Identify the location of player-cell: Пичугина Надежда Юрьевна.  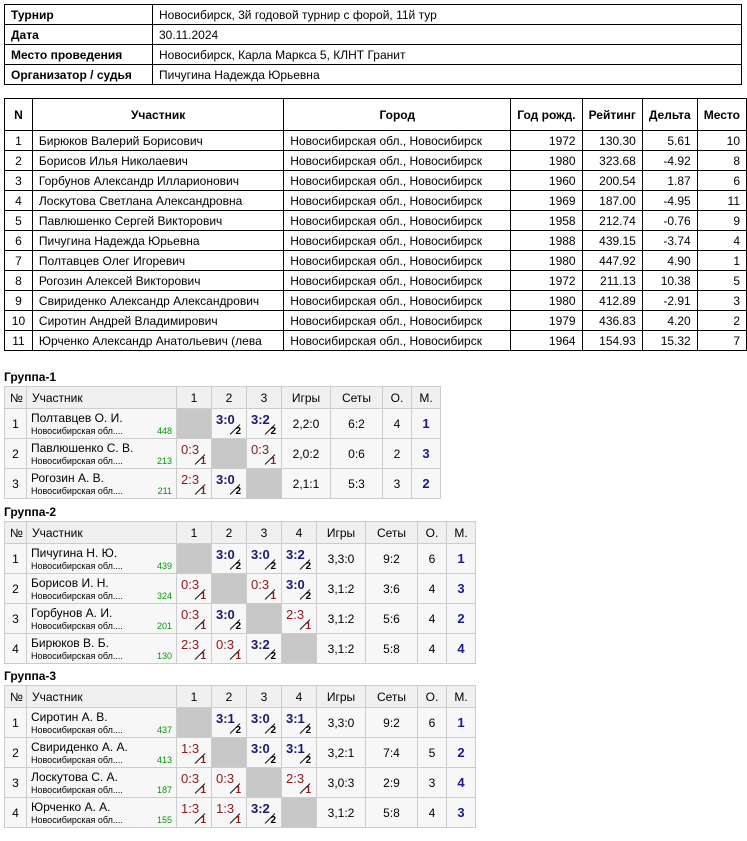
(158, 240).